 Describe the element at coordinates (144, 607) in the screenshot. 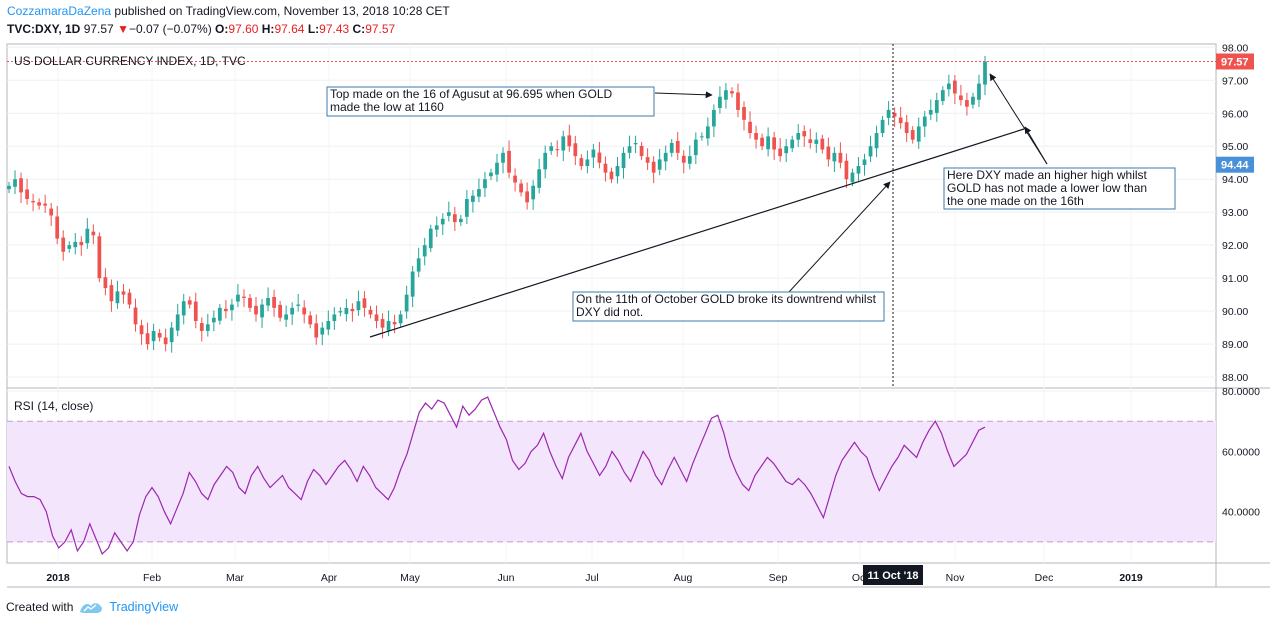

I see `tradingview-link: TradingView` at that location.